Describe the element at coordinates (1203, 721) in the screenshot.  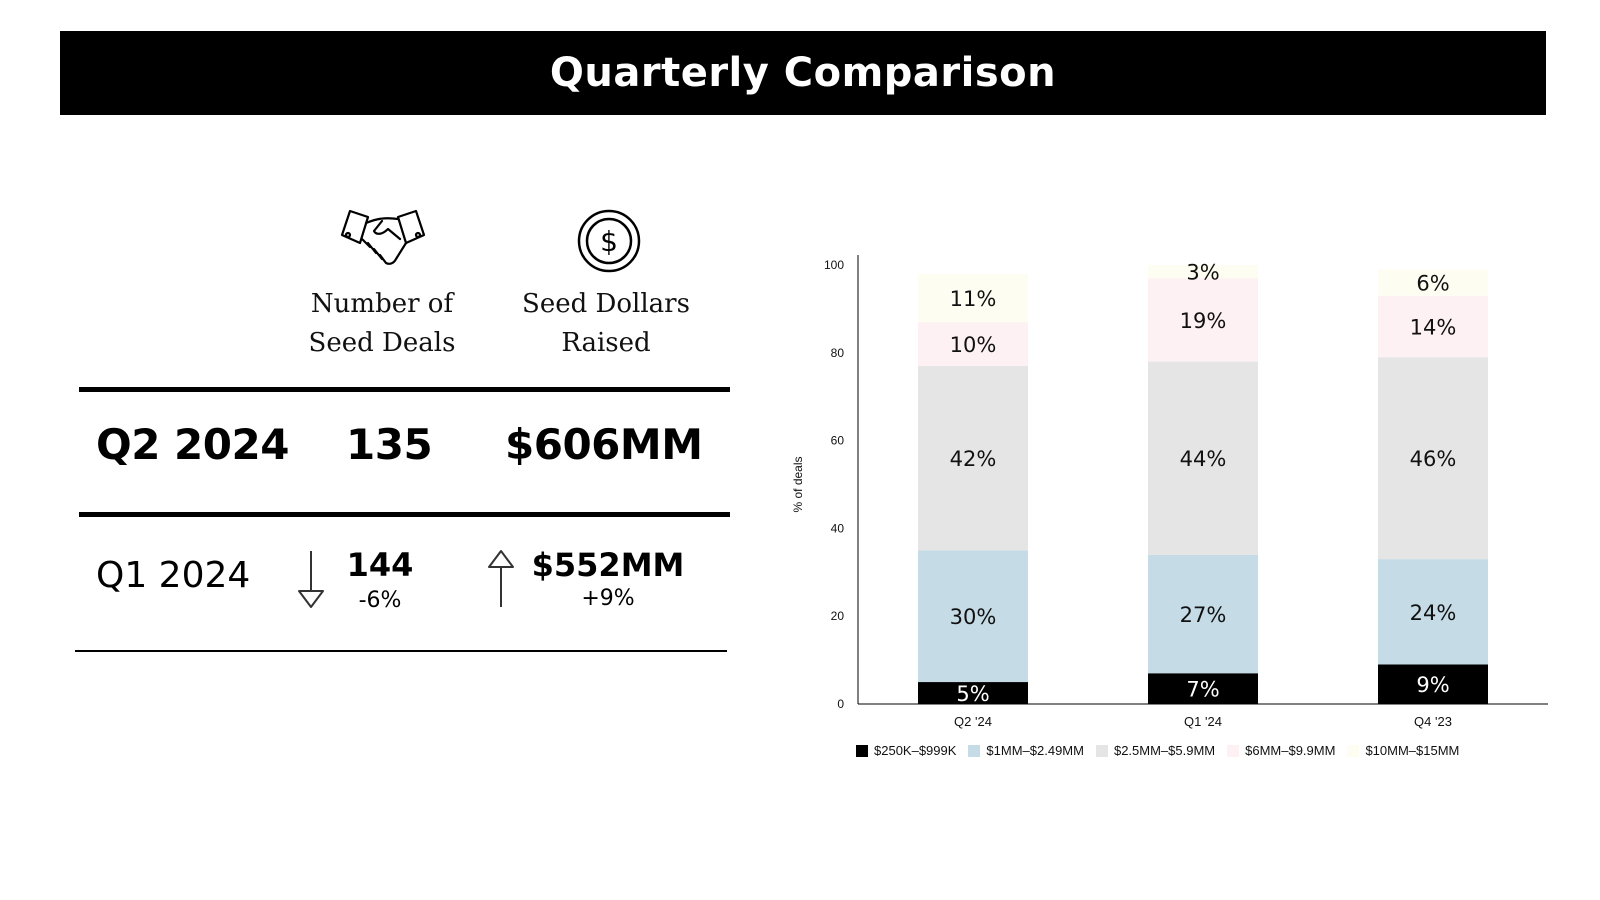
I see `x-tick-label: Q1 '24` at that location.